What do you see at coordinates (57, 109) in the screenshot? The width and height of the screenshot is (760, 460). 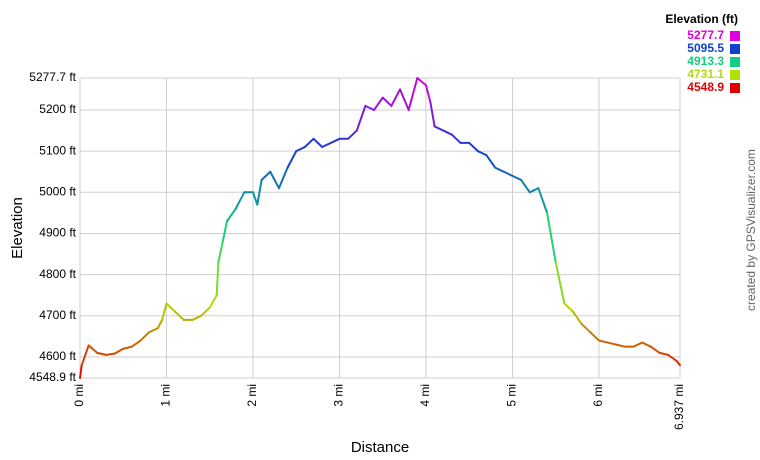 I see `y-tick-label: 5200 ft` at bounding box center [57, 109].